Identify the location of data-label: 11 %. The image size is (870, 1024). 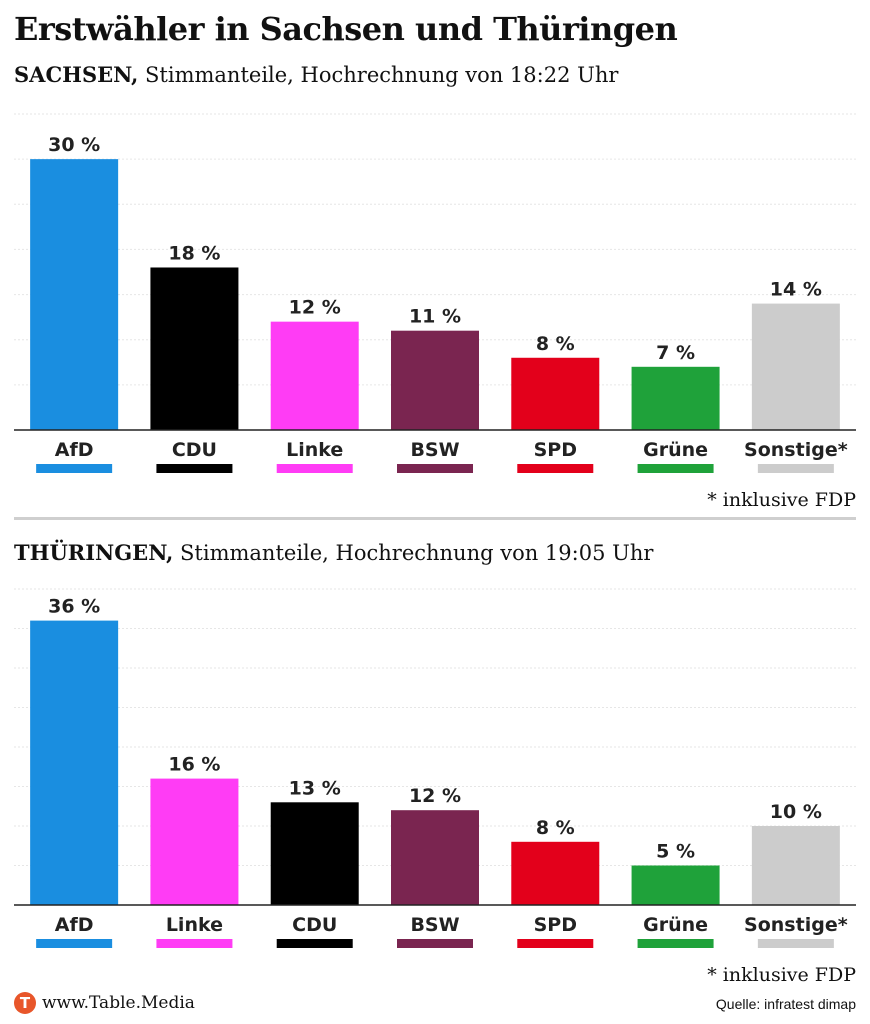
(435, 317).